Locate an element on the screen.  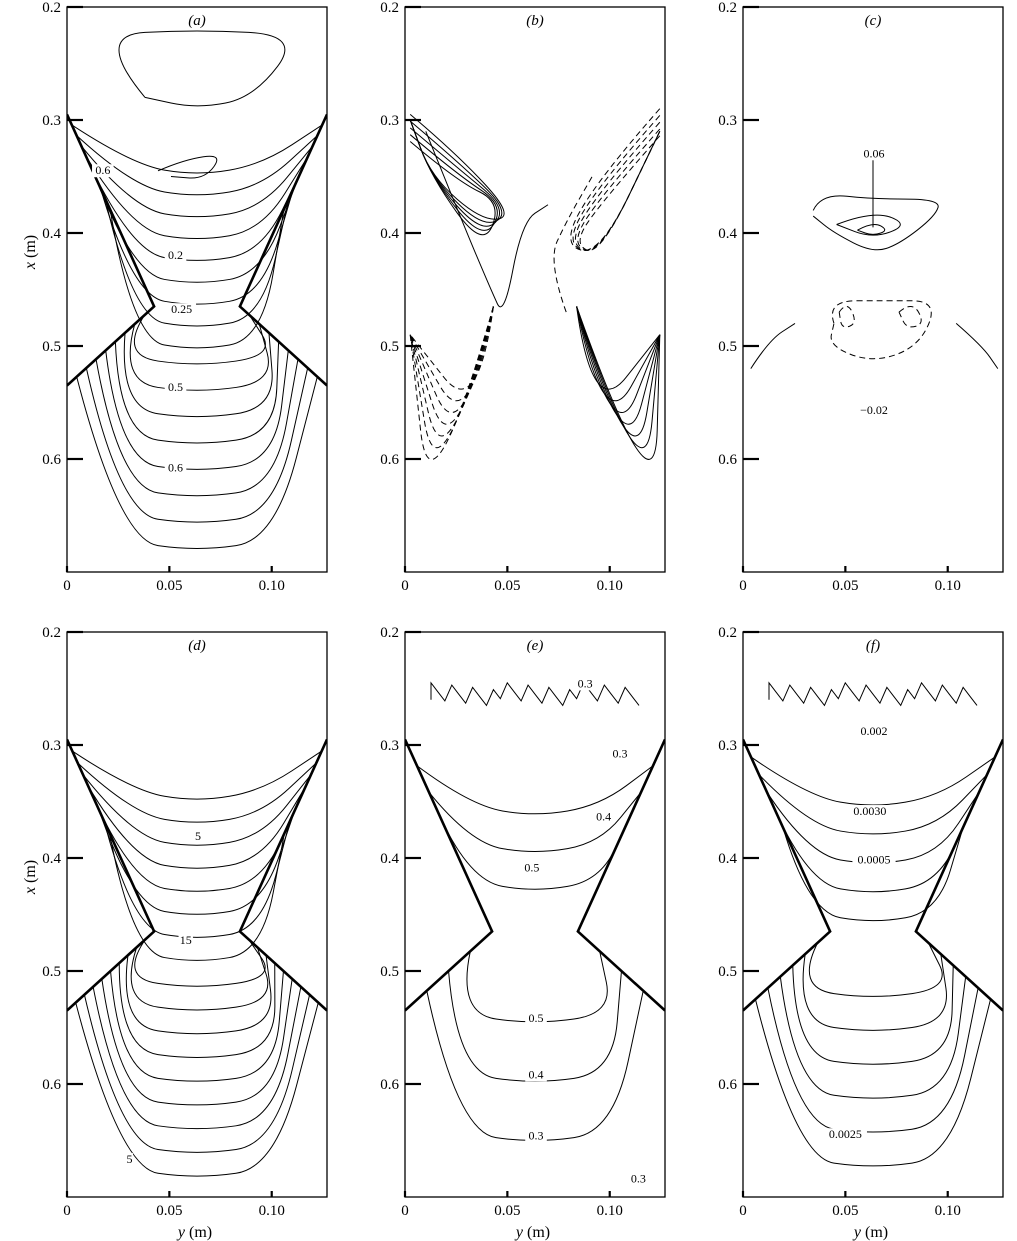
contour-value-label: 0.002 is located at coordinates (874, 731).